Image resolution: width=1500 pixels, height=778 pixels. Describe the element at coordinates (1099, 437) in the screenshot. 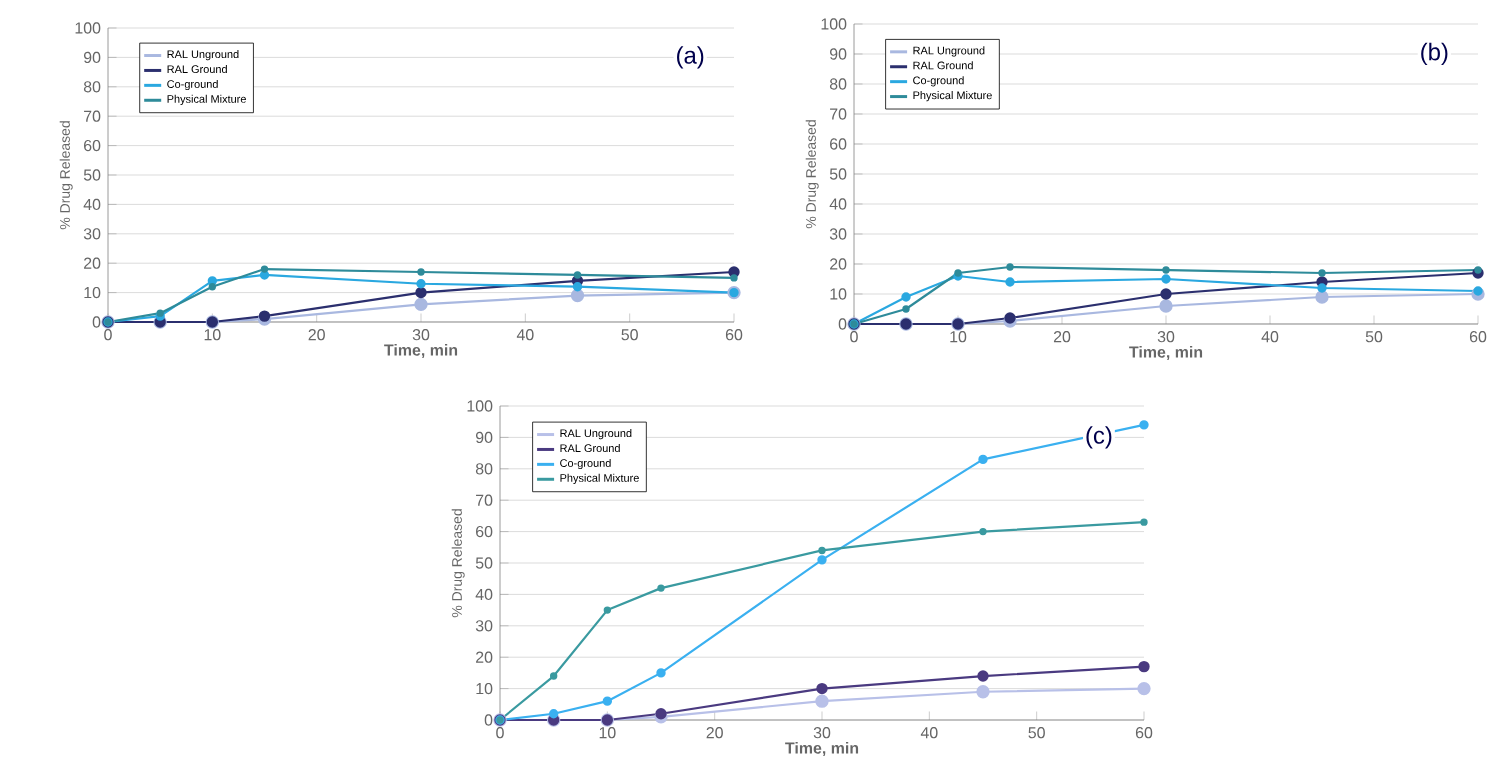

I see `annotation: (c)` at that location.